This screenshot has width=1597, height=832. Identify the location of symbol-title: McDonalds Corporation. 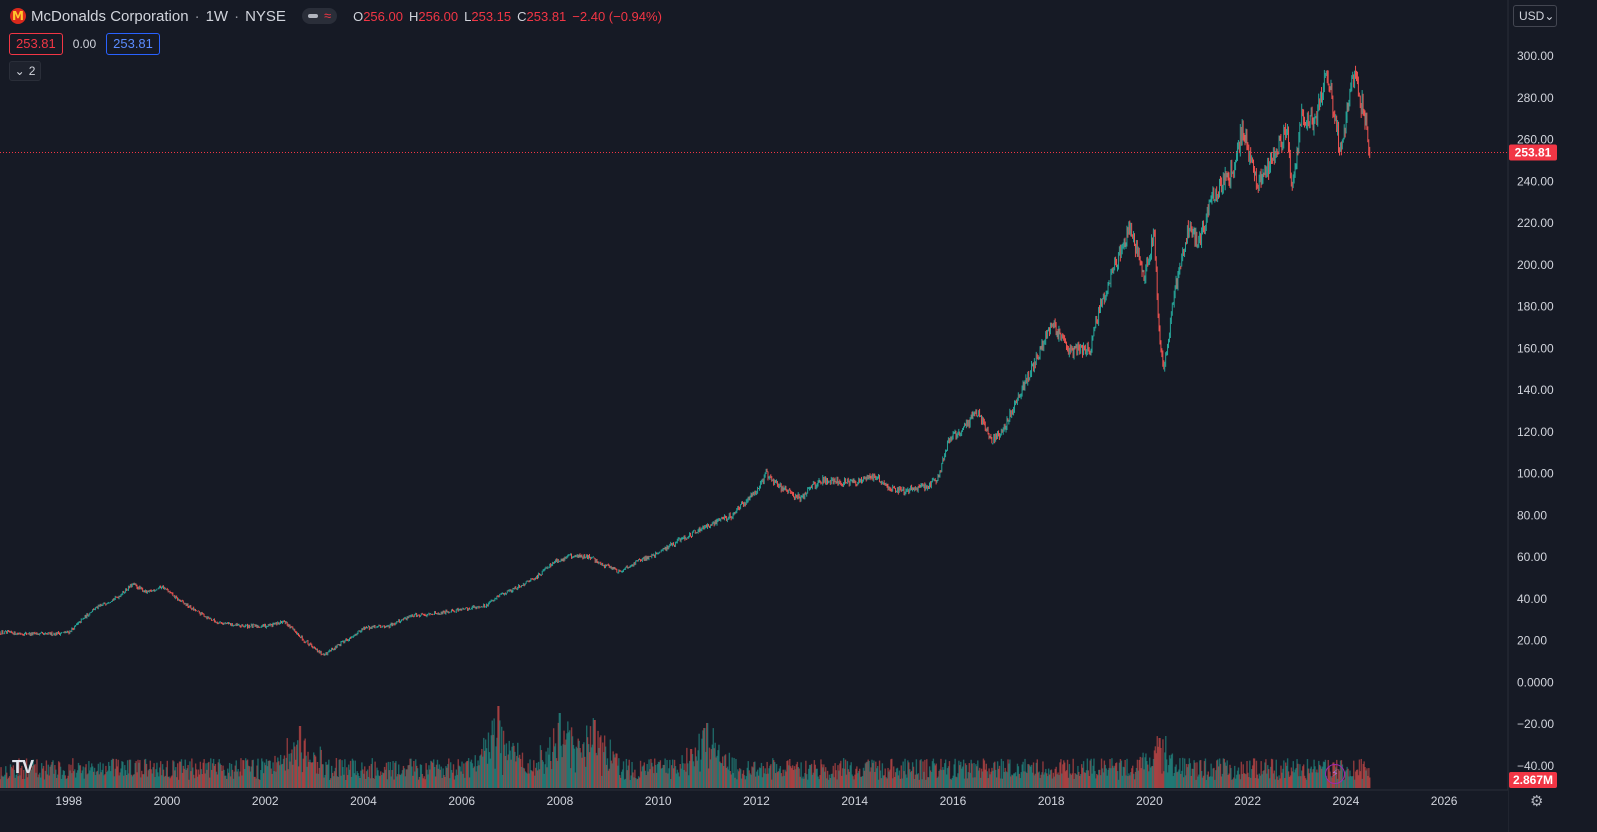
(110, 16).